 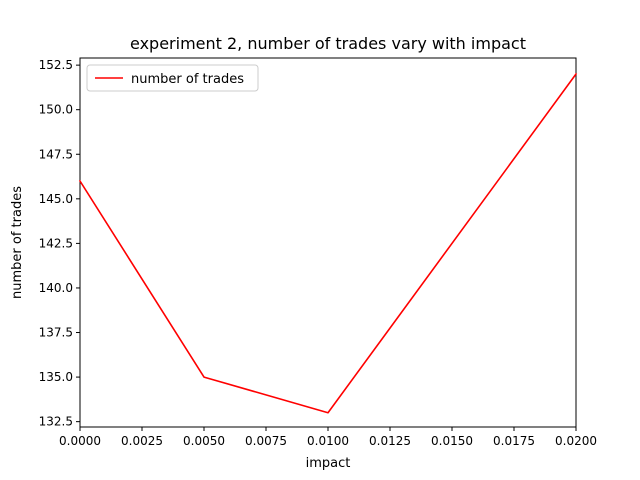 I want to click on y-tick-label: 135.0, so click(x=56, y=377).